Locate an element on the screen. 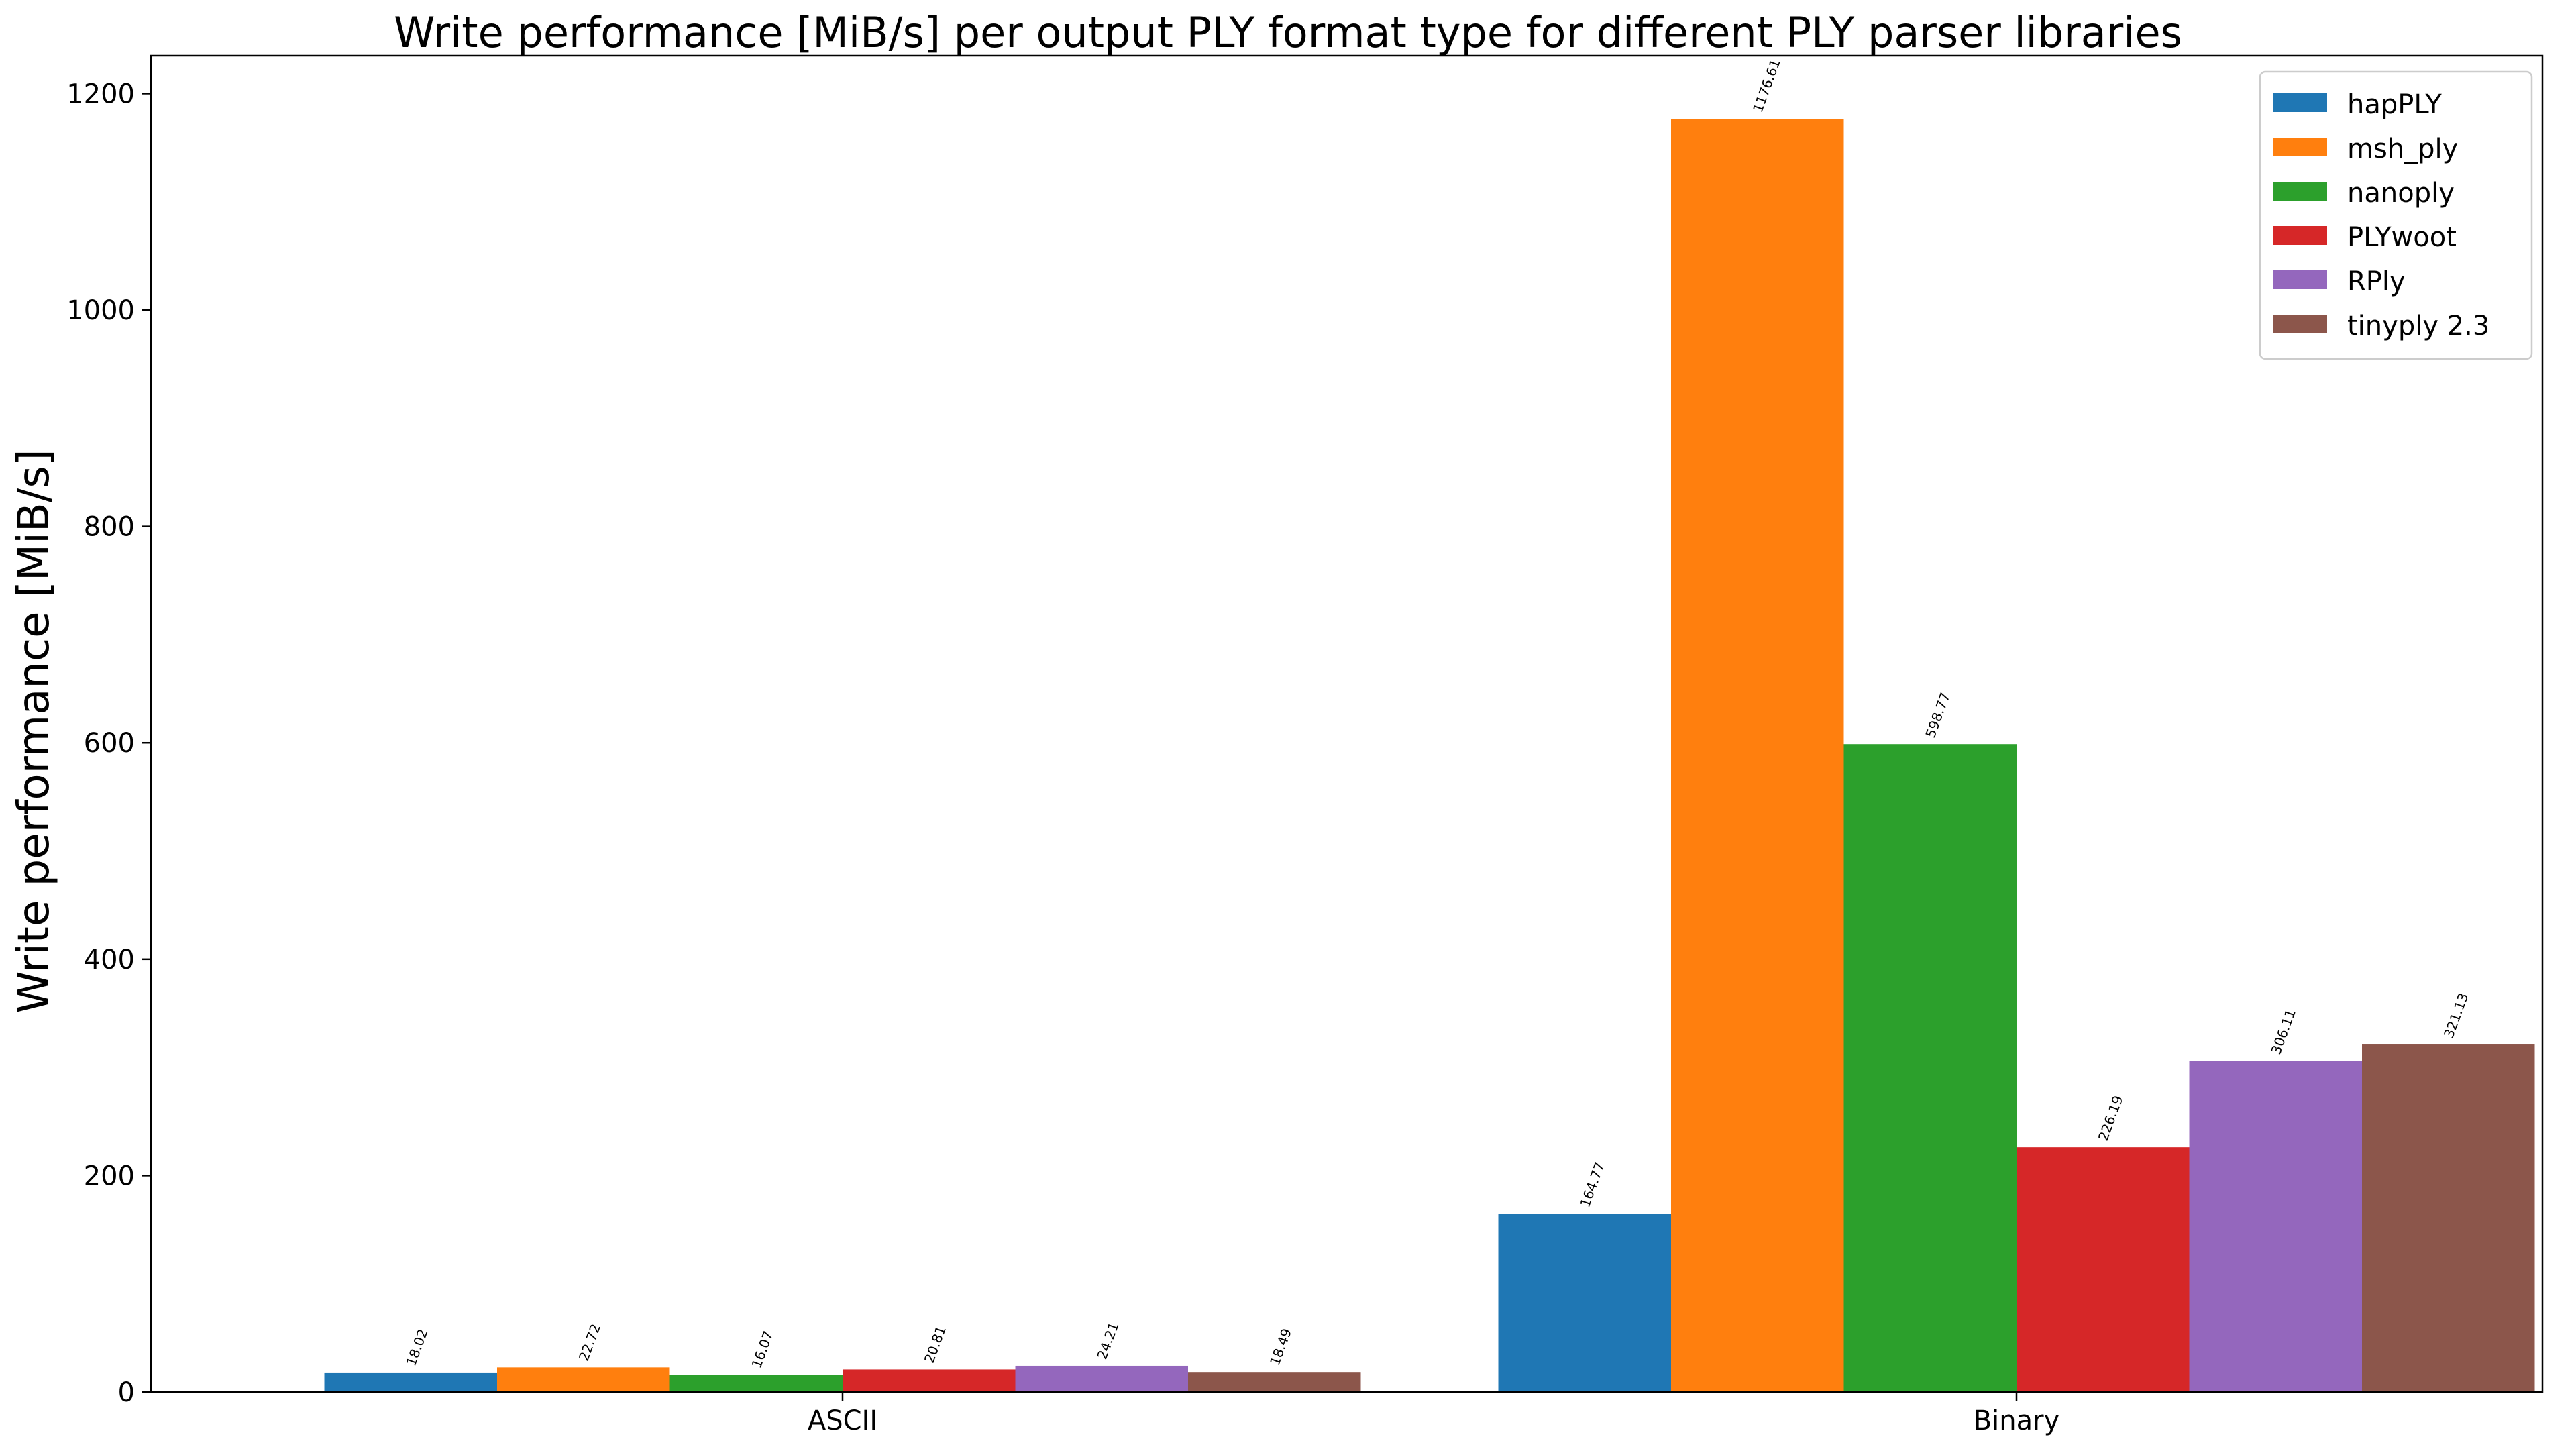 The height and width of the screenshot is (1449, 2576). data-label-msh-ply-binary: 1176.61 is located at coordinates (1767, 86).